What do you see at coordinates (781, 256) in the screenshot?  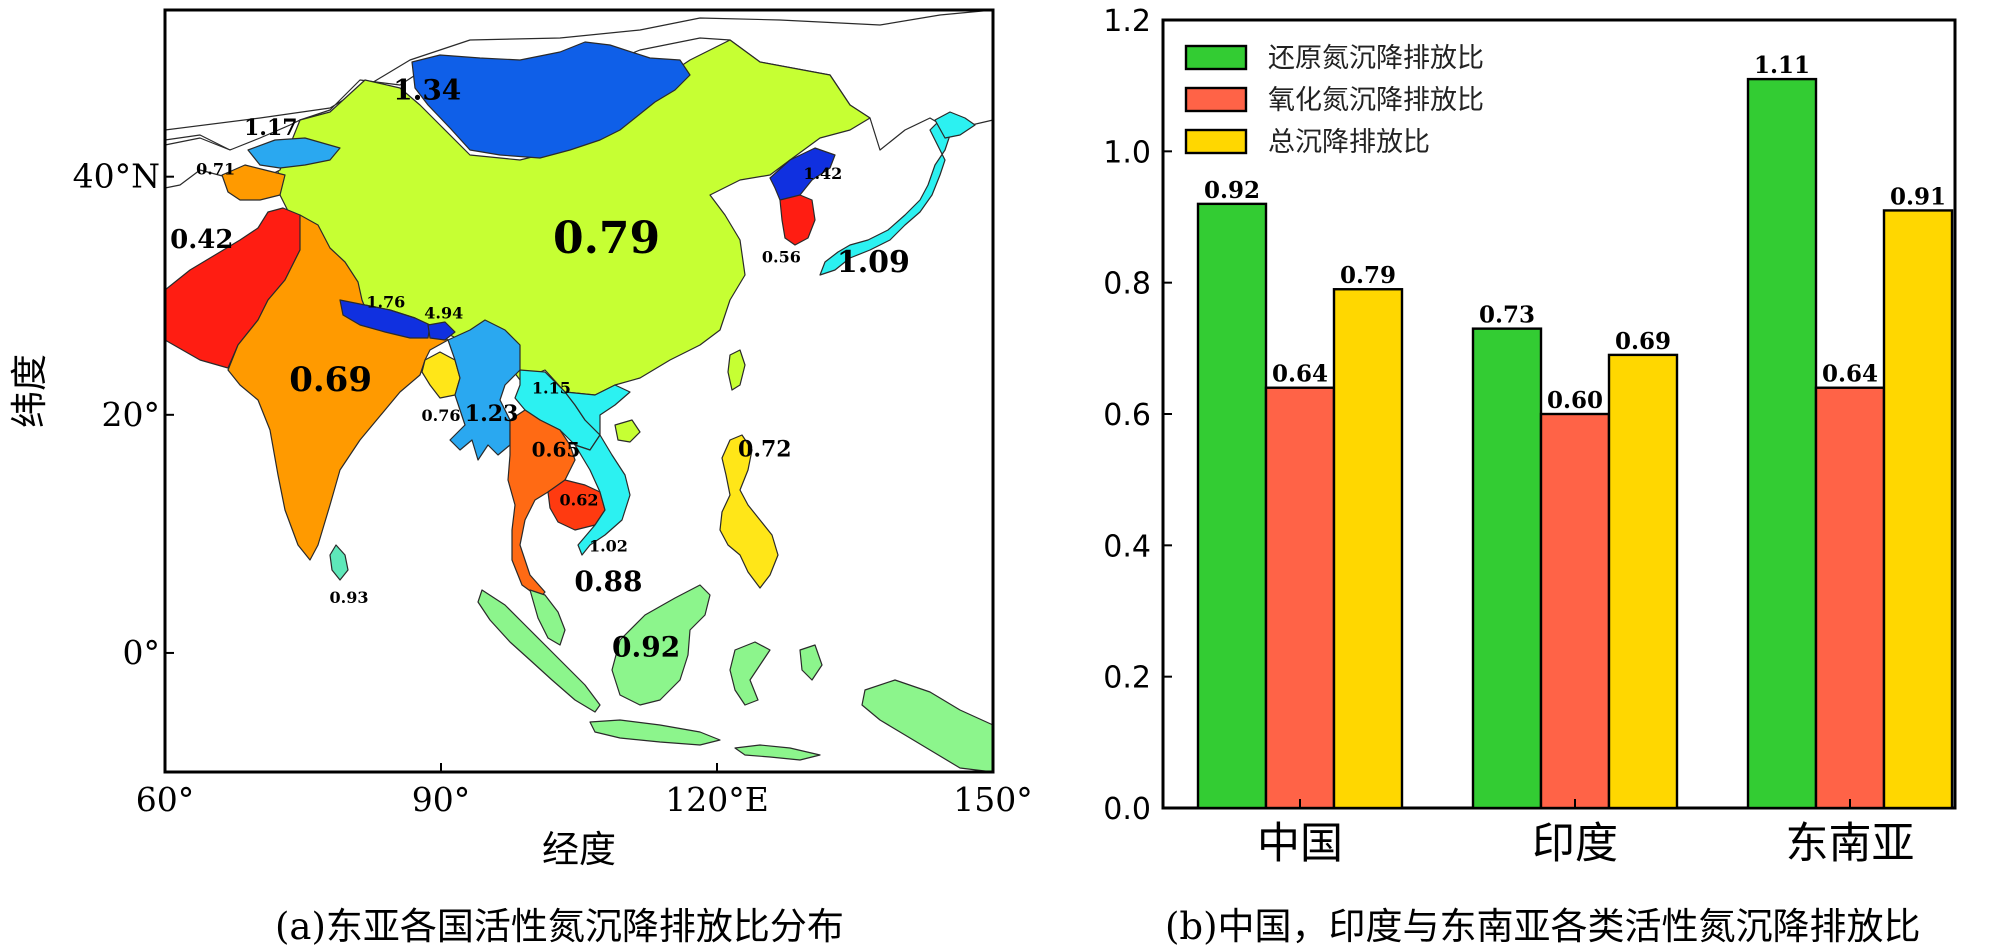 I see `map-value-label: 0.56` at bounding box center [781, 256].